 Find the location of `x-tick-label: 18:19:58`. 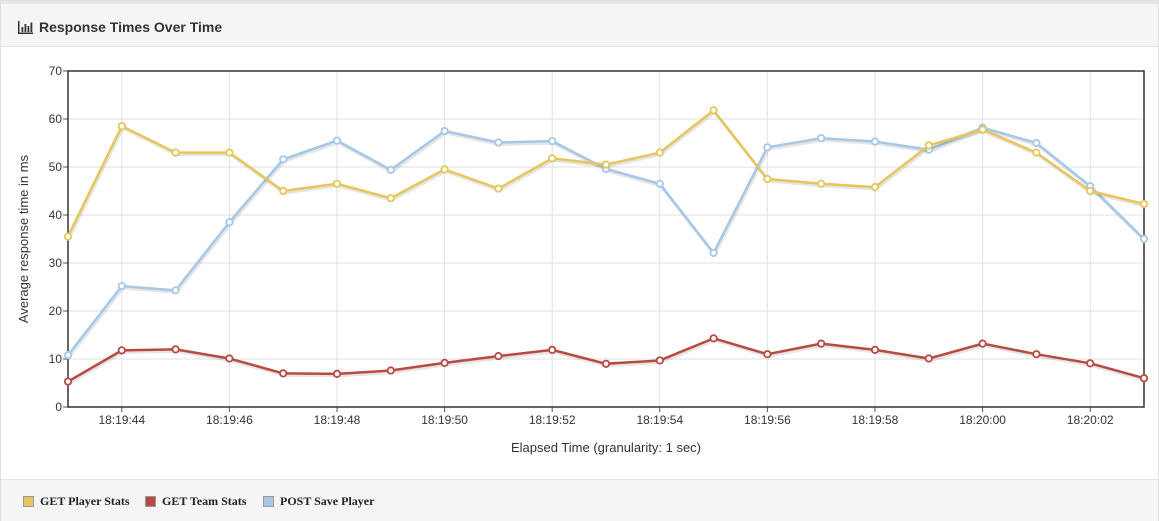

x-tick-label: 18:19:58 is located at coordinates (875, 420).